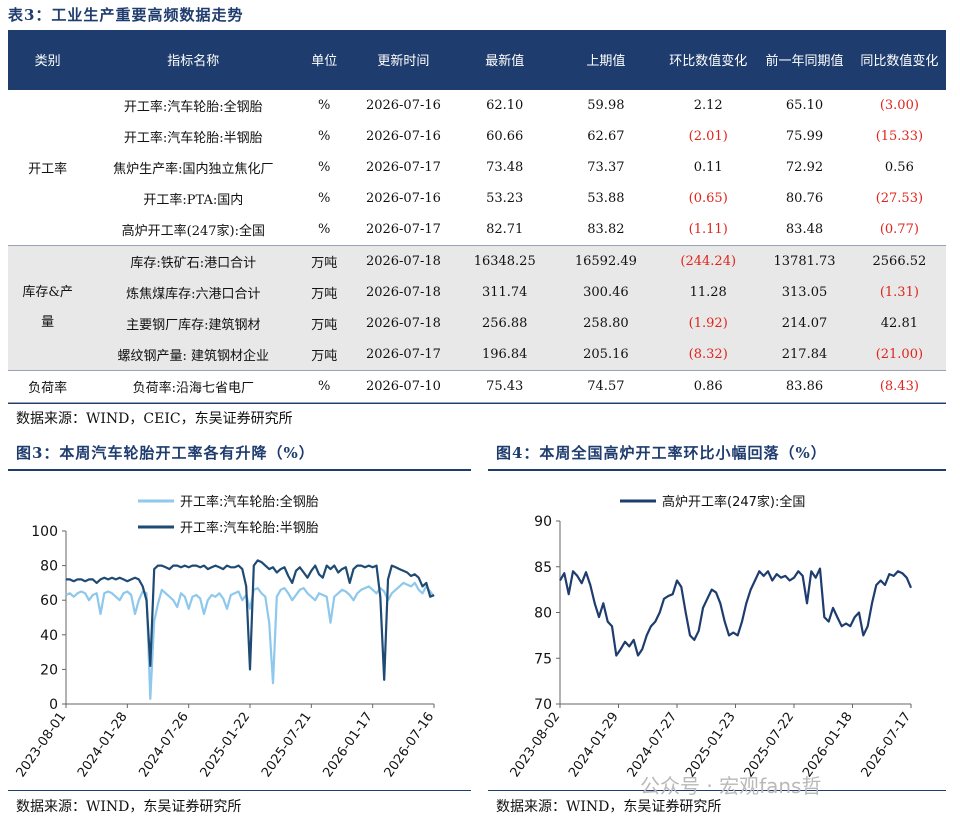  What do you see at coordinates (899, 167) in the screenshot?
I see `cell-yoy: 0.56` at bounding box center [899, 167].